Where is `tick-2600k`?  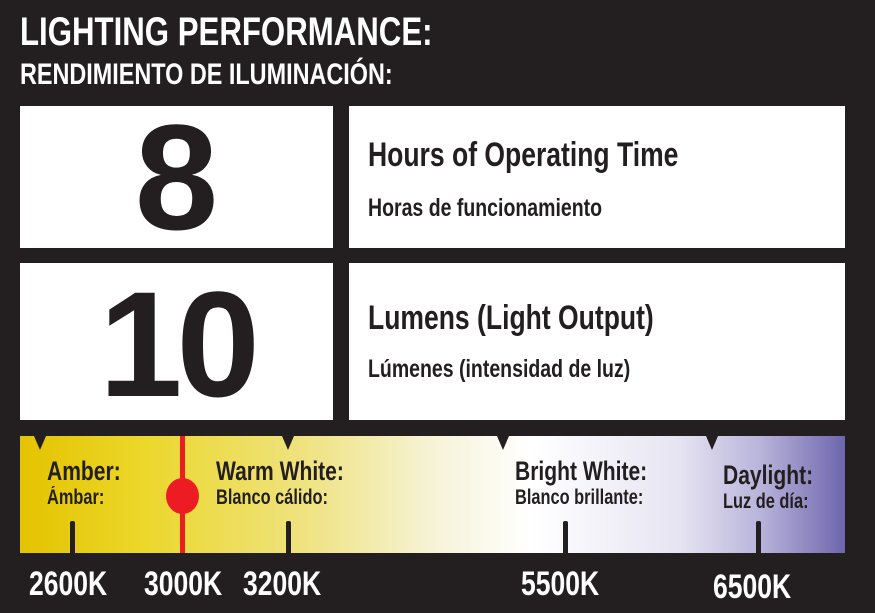 tick-2600k is located at coordinates (72, 537).